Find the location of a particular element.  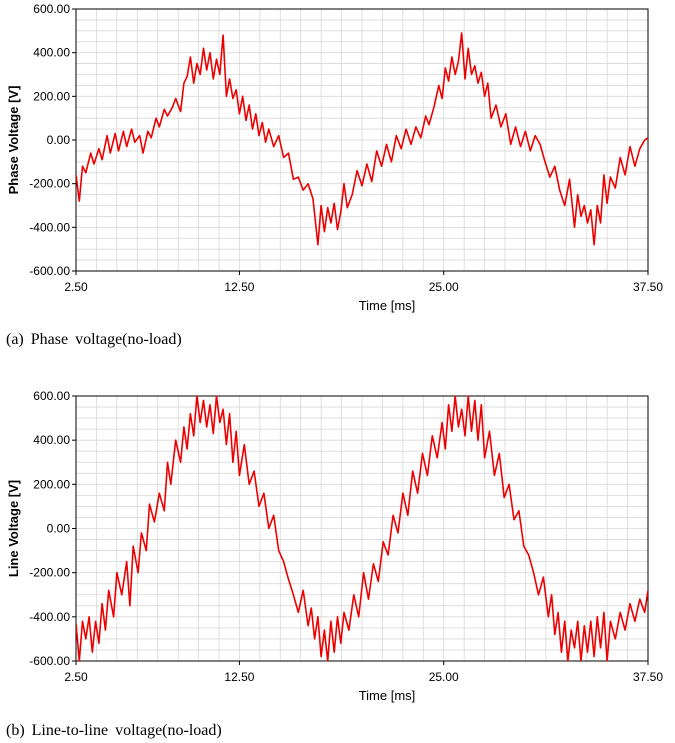

y-axis-label: Line Voltage [V] is located at coordinates (13, 528).